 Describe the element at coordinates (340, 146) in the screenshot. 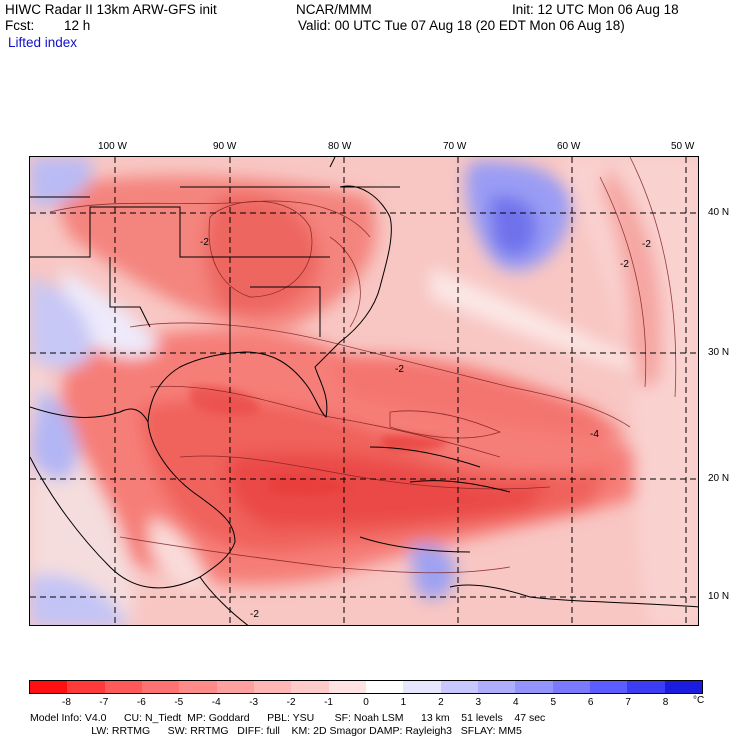

I see `lon-label-80w: 80 W` at that location.